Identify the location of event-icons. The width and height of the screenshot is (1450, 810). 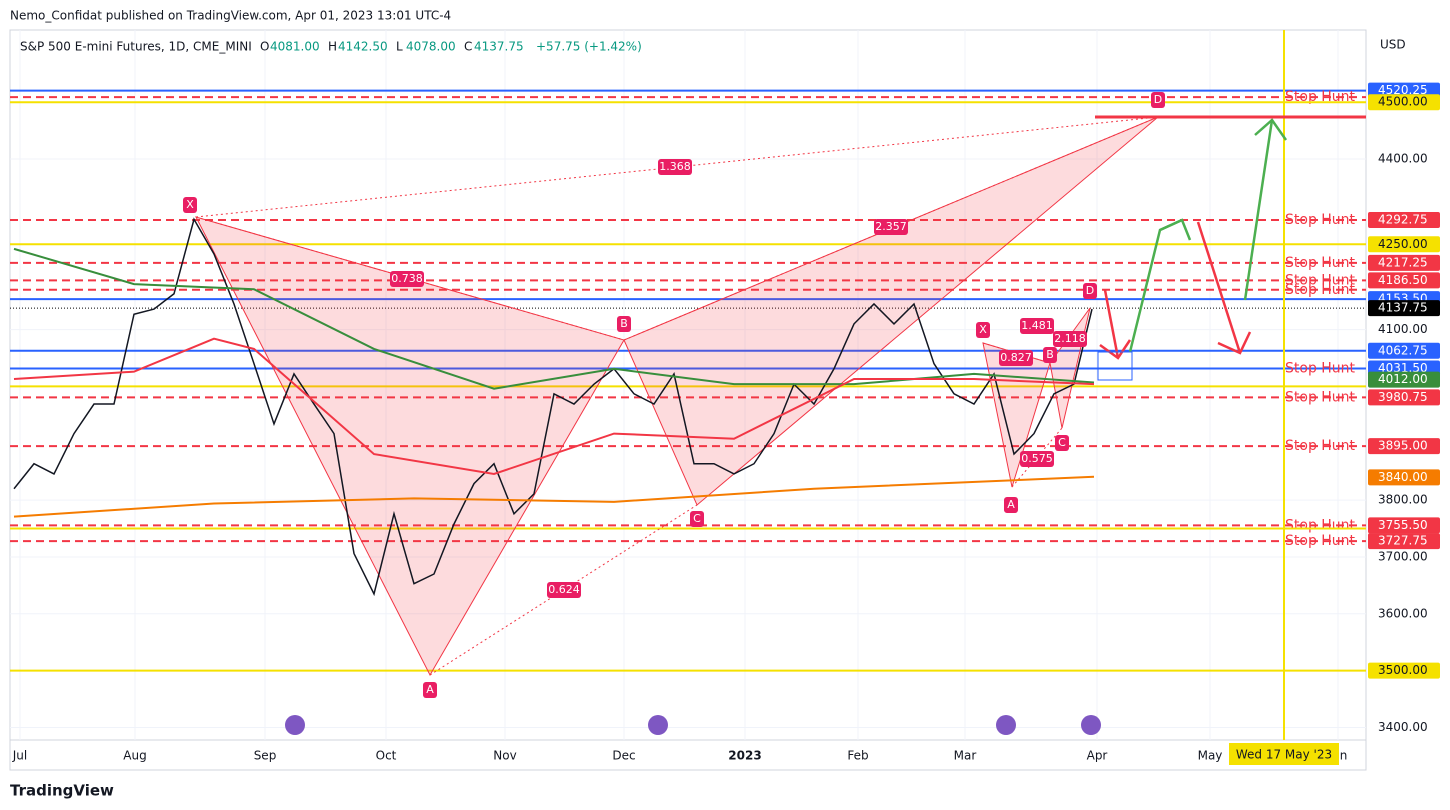
(693, 725).